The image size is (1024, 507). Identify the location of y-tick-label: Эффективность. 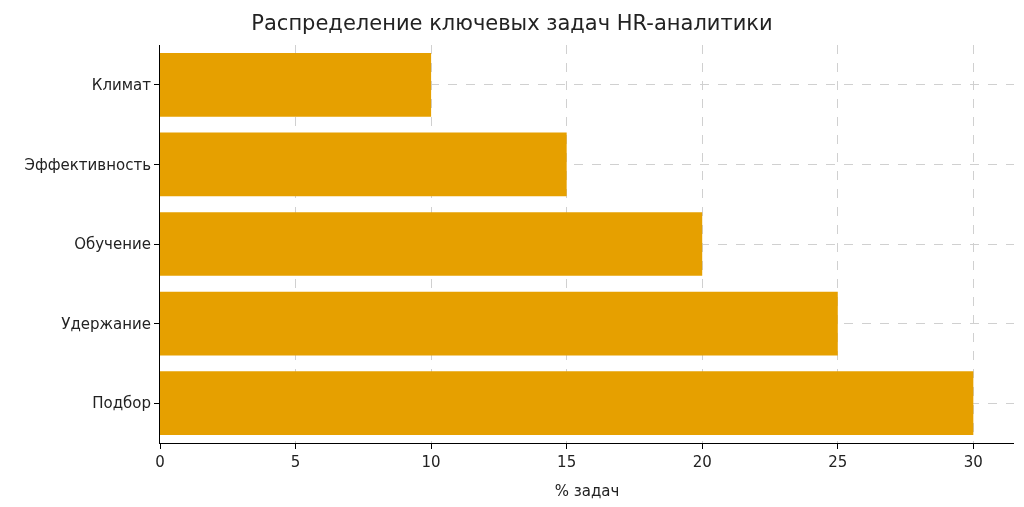
(87, 164).